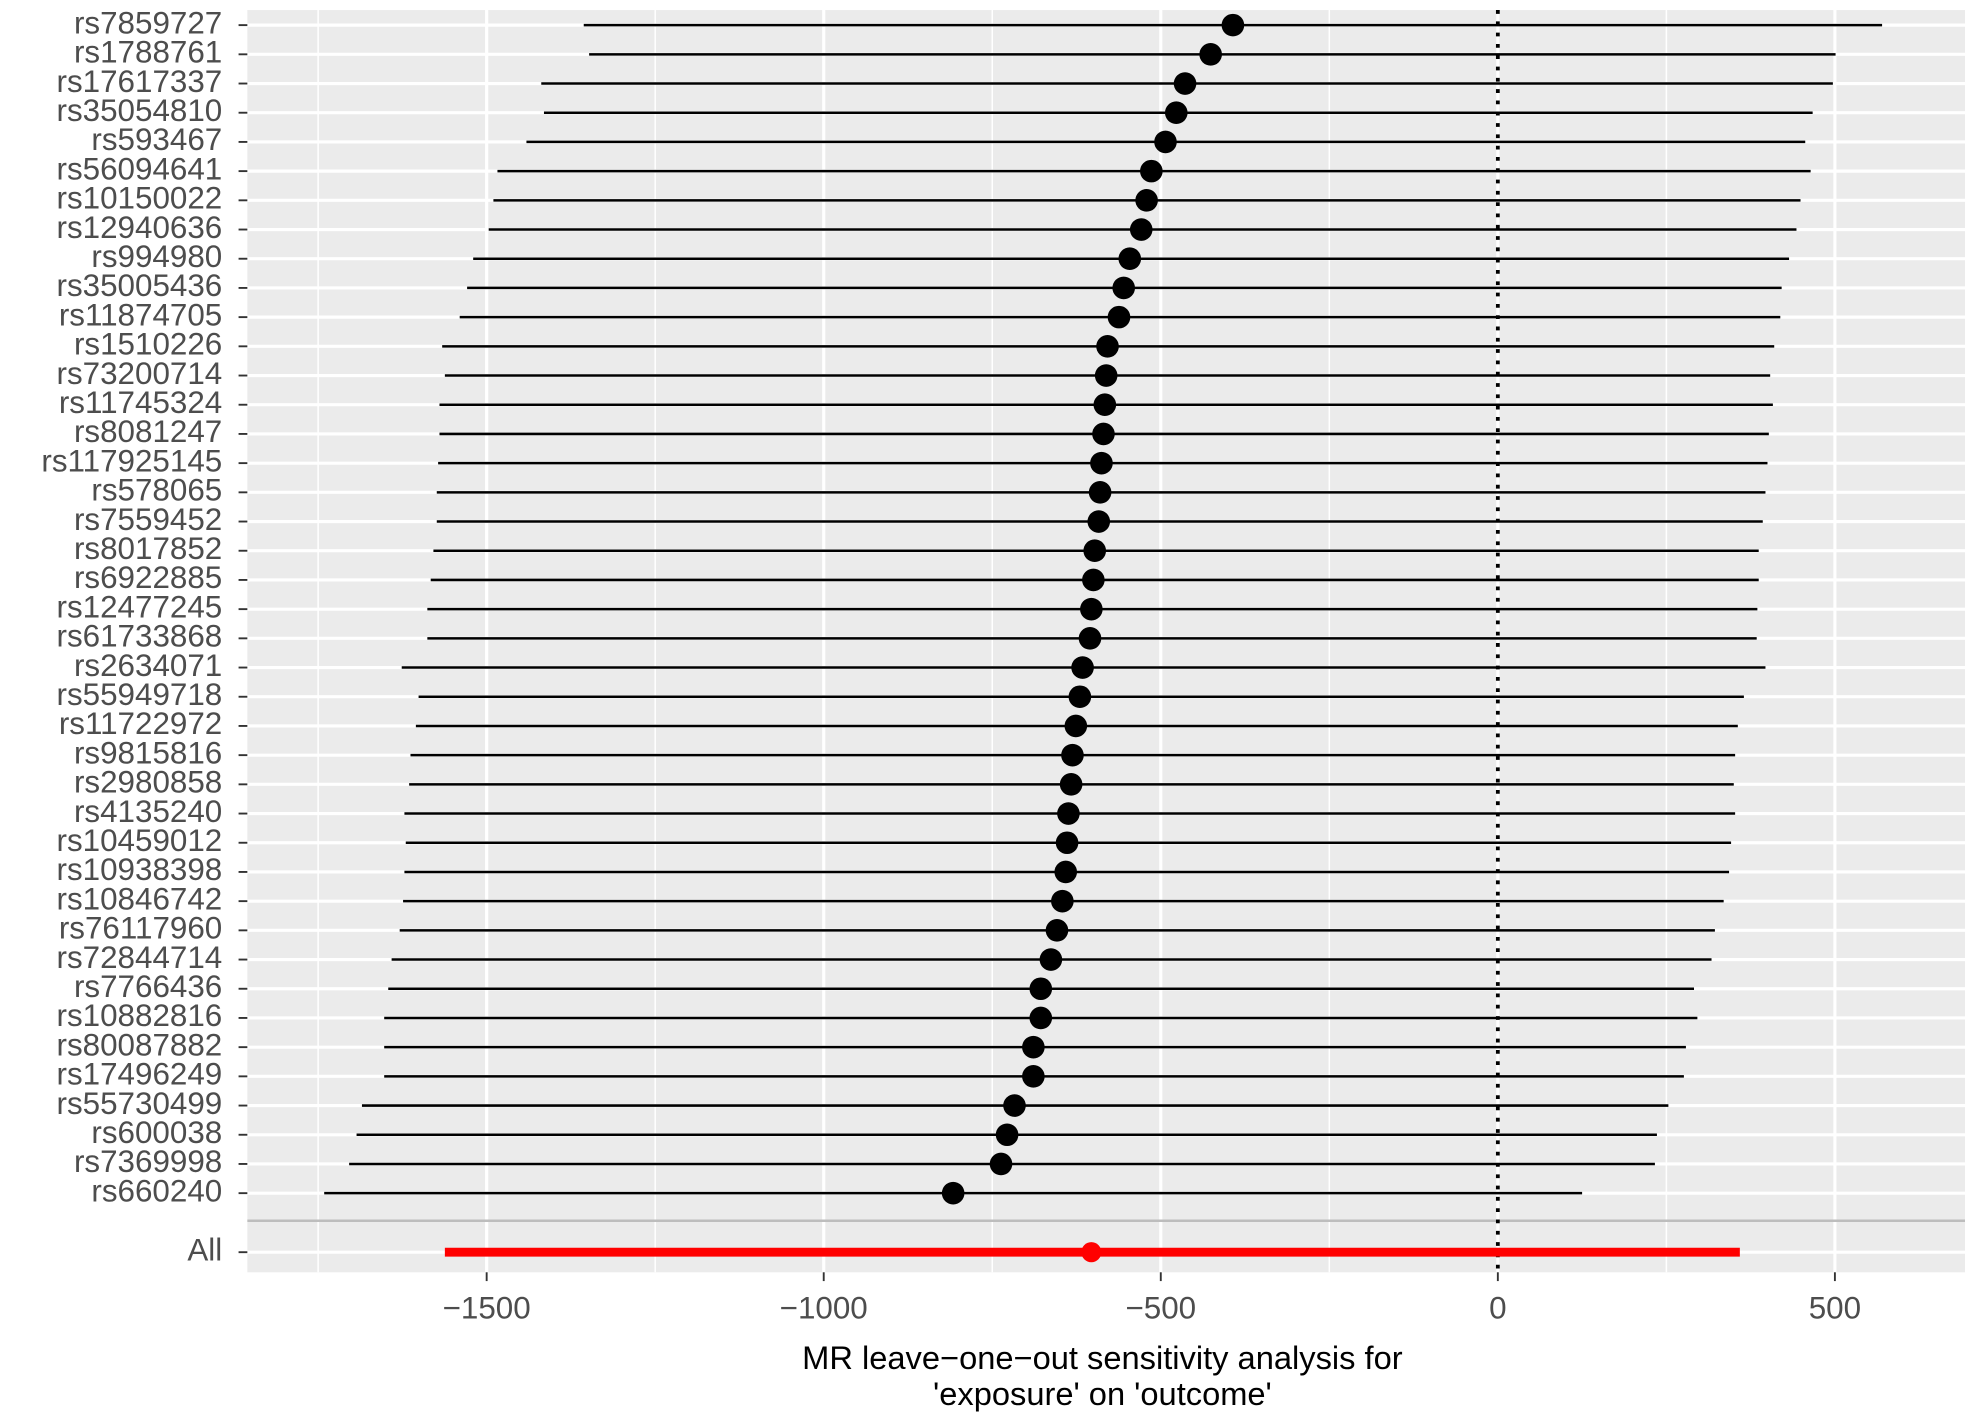  What do you see at coordinates (156, 1132) in the screenshot?
I see `y-tick-label: rs600038` at bounding box center [156, 1132].